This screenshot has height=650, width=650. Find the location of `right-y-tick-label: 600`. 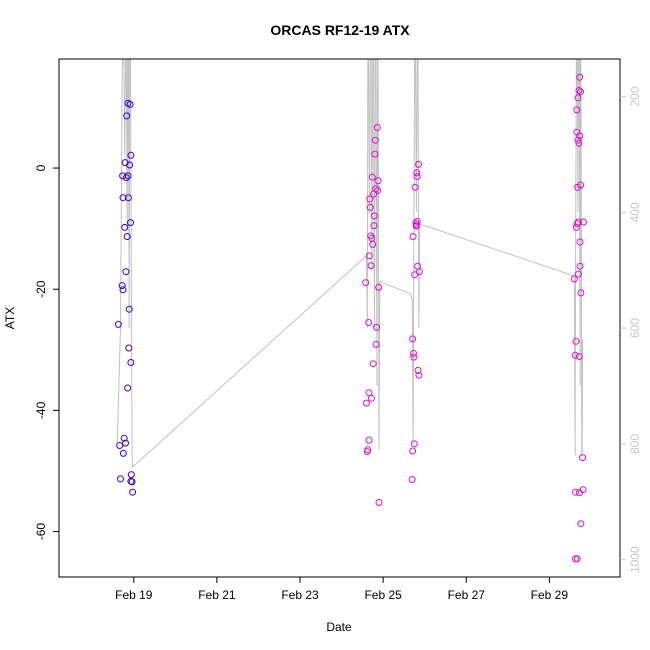

right-y-tick-label: 600 is located at coordinates (635, 328).